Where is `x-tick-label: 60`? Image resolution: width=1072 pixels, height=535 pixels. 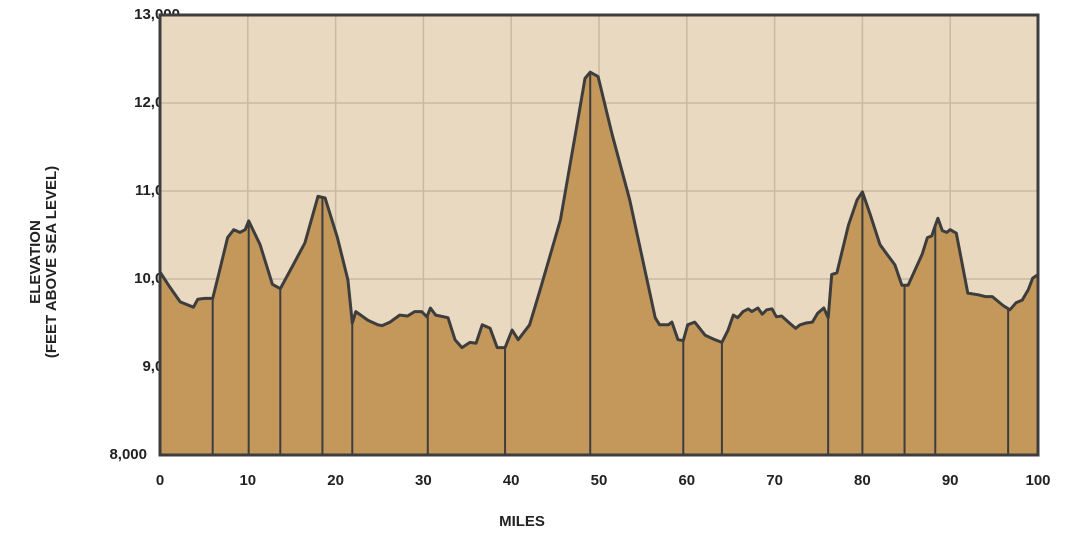 x-tick-label: 60 is located at coordinates (686, 480).